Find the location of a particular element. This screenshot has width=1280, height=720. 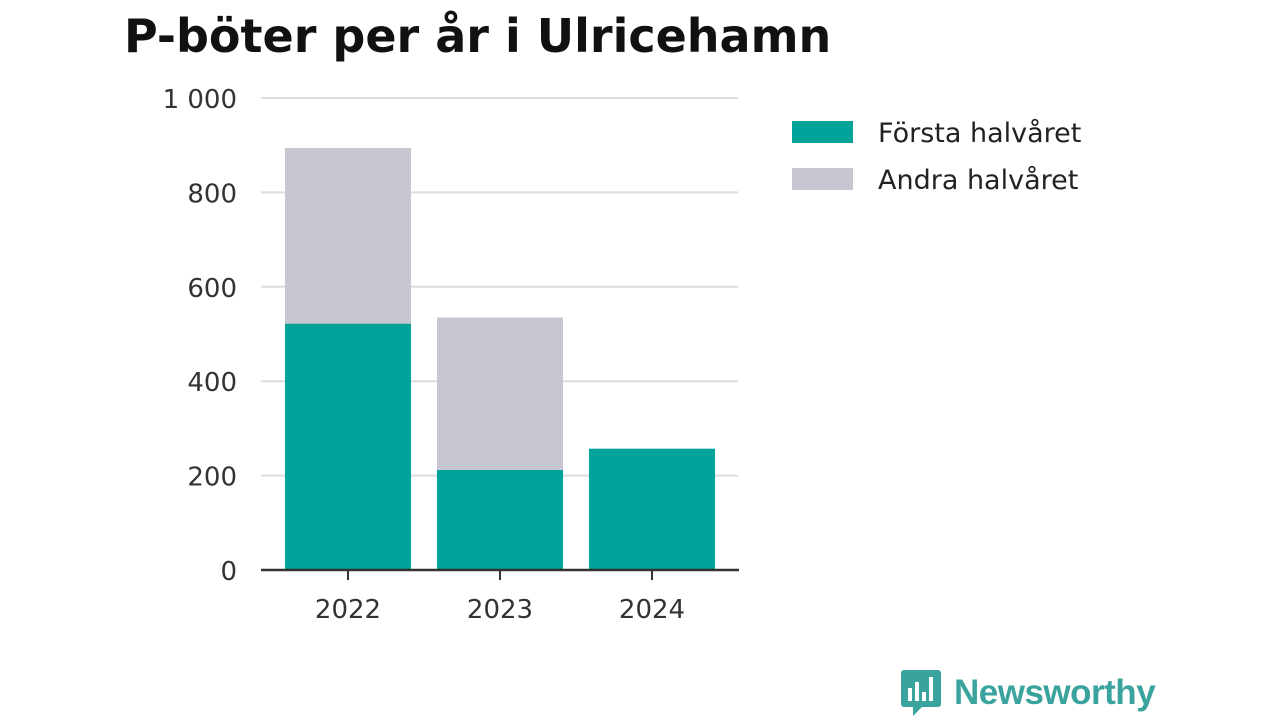

legend-label-2: Andra halvåret is located at coordinates (978, 180).